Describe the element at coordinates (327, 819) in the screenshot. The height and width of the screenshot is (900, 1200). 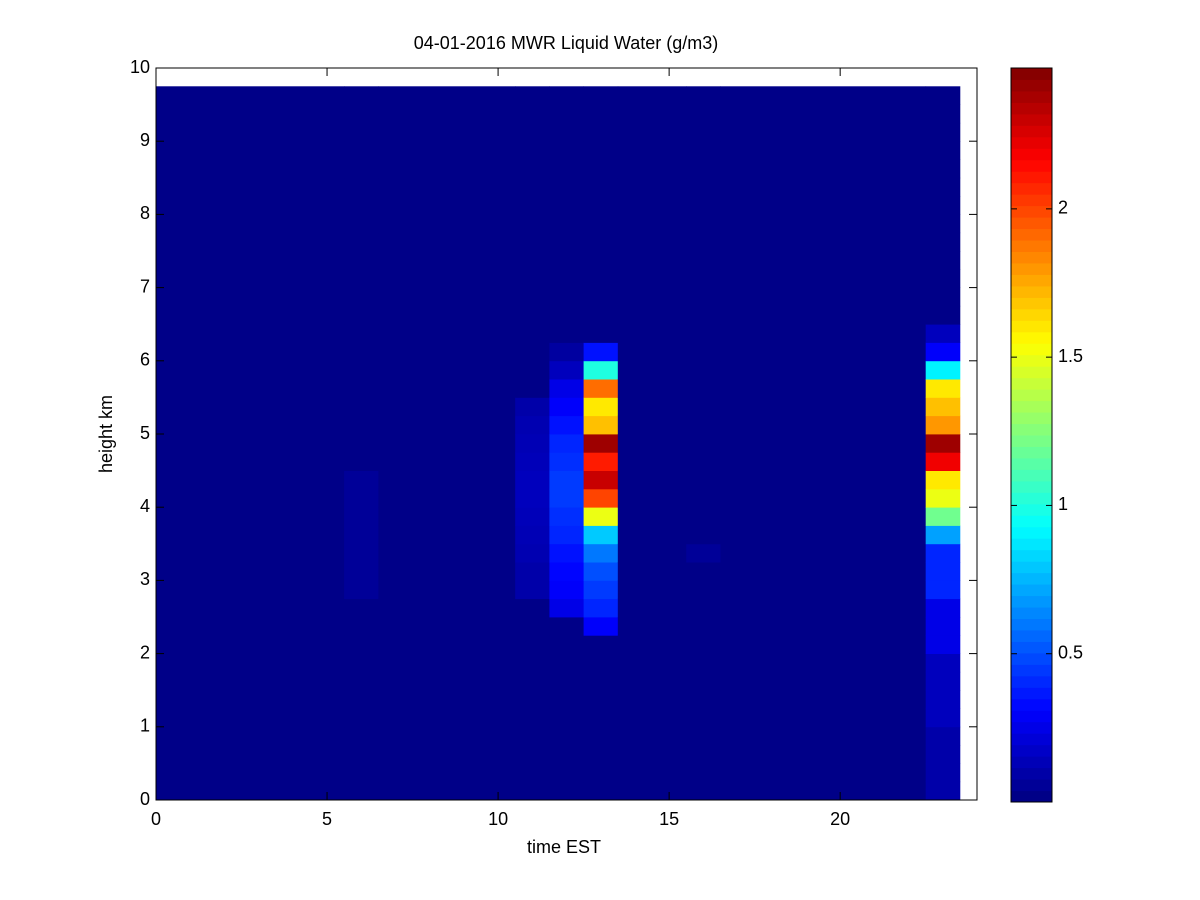
I see `x-tick-label: 5` at that location.